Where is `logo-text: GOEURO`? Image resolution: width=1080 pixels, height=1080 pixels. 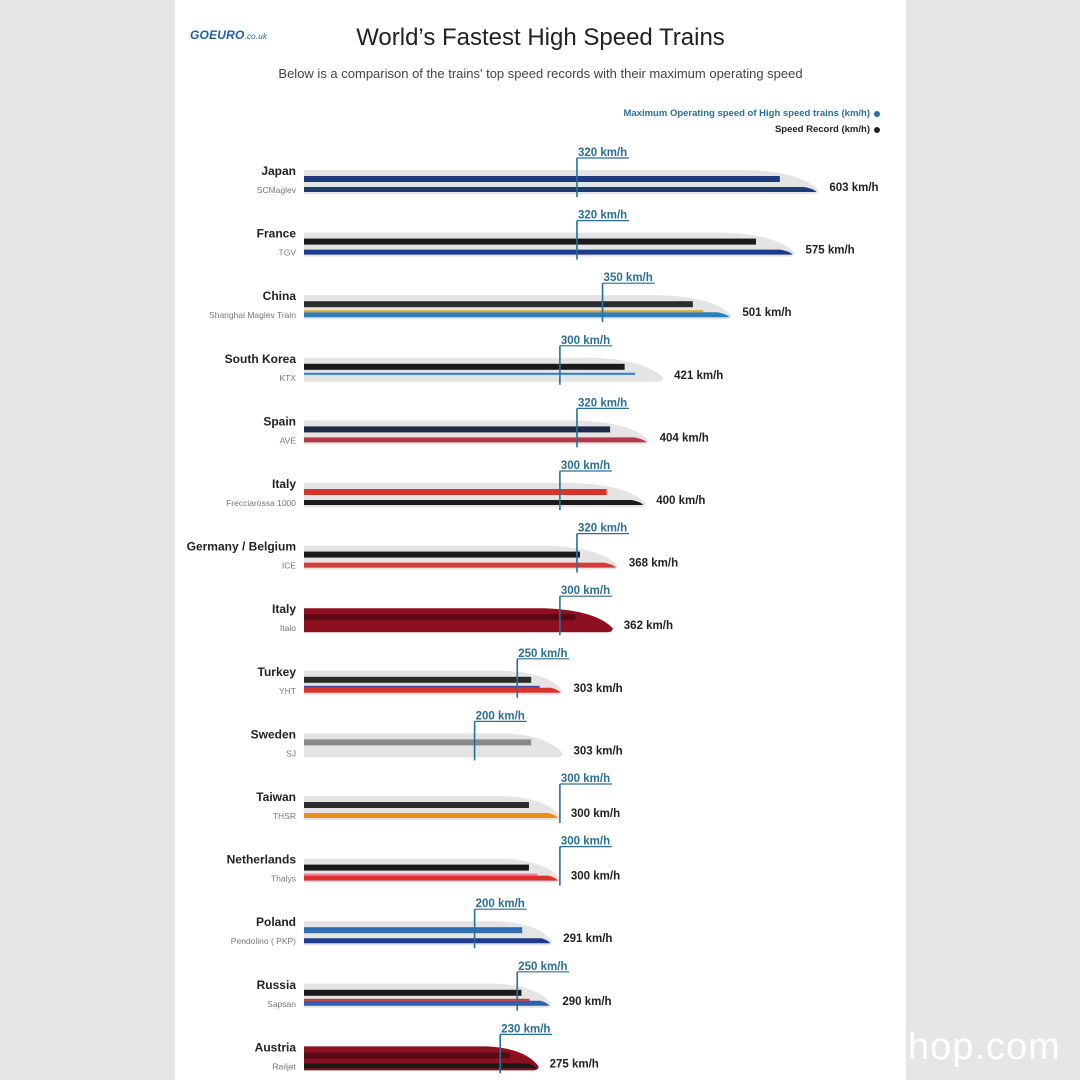
logo-text: GOEURO is located at coordinates (217, 35).